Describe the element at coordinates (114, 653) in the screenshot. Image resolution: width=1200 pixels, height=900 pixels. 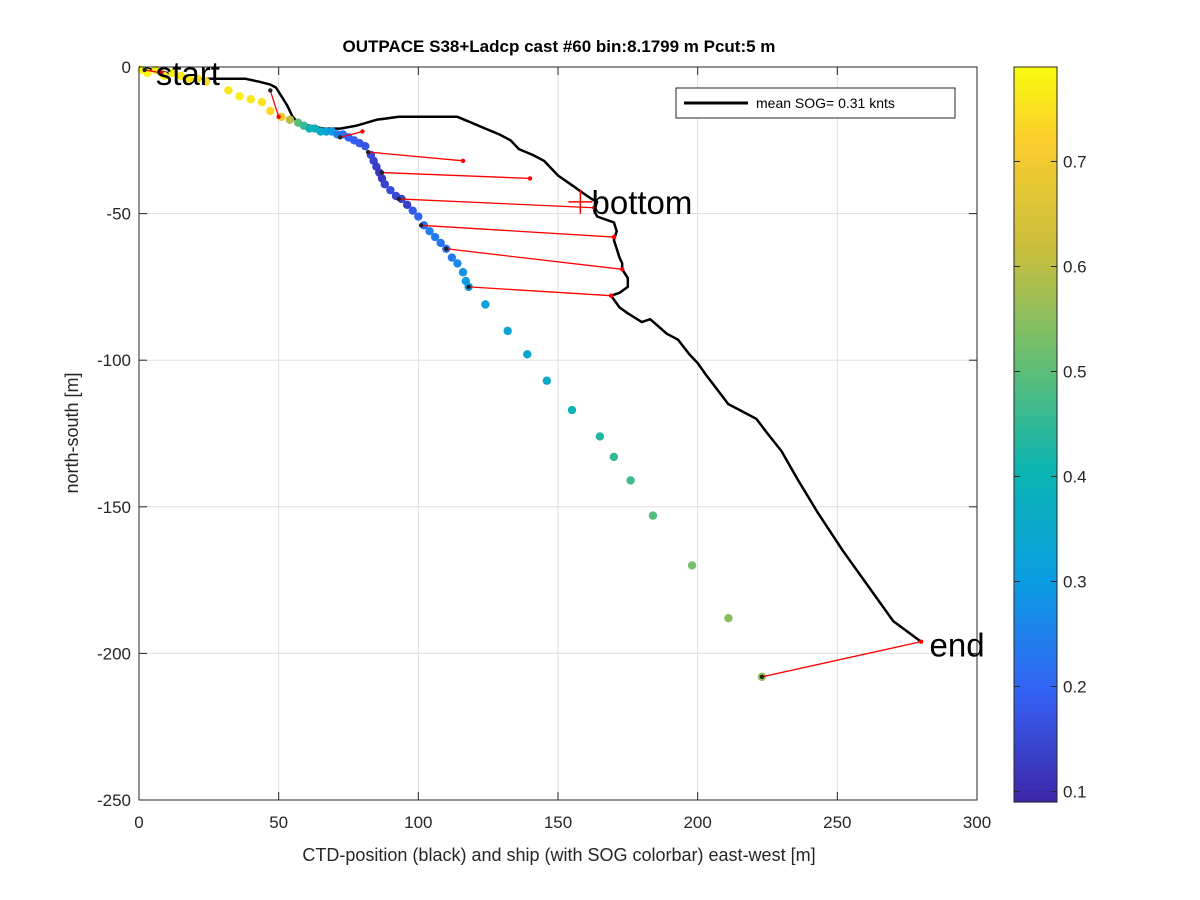
I see `y-tick-label: -200` at that location.